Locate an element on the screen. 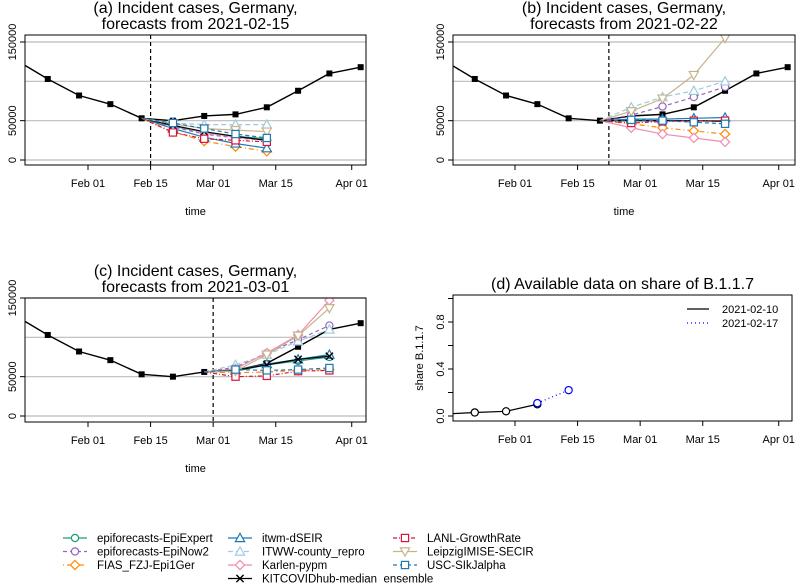 The width and height of the screenshot is (796, 583). legend-item: itwm-dSEIR is located at coordinates (275, 538).